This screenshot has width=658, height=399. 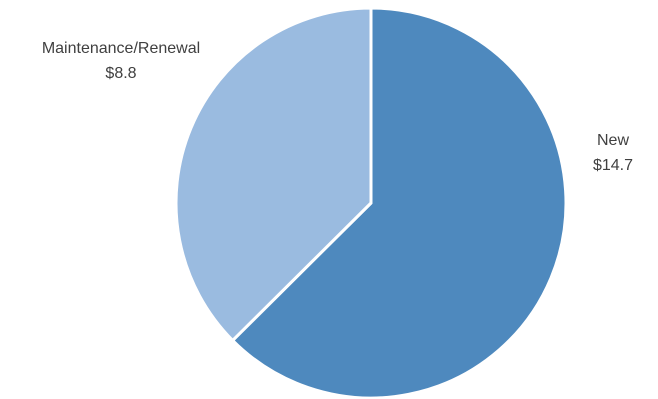 What do you see at coordinates (121, 48) in the screenshot?
I see `slice-label-maintenance-renewal-name: Maintenance/Renewal` at bounding box center [121, 48].